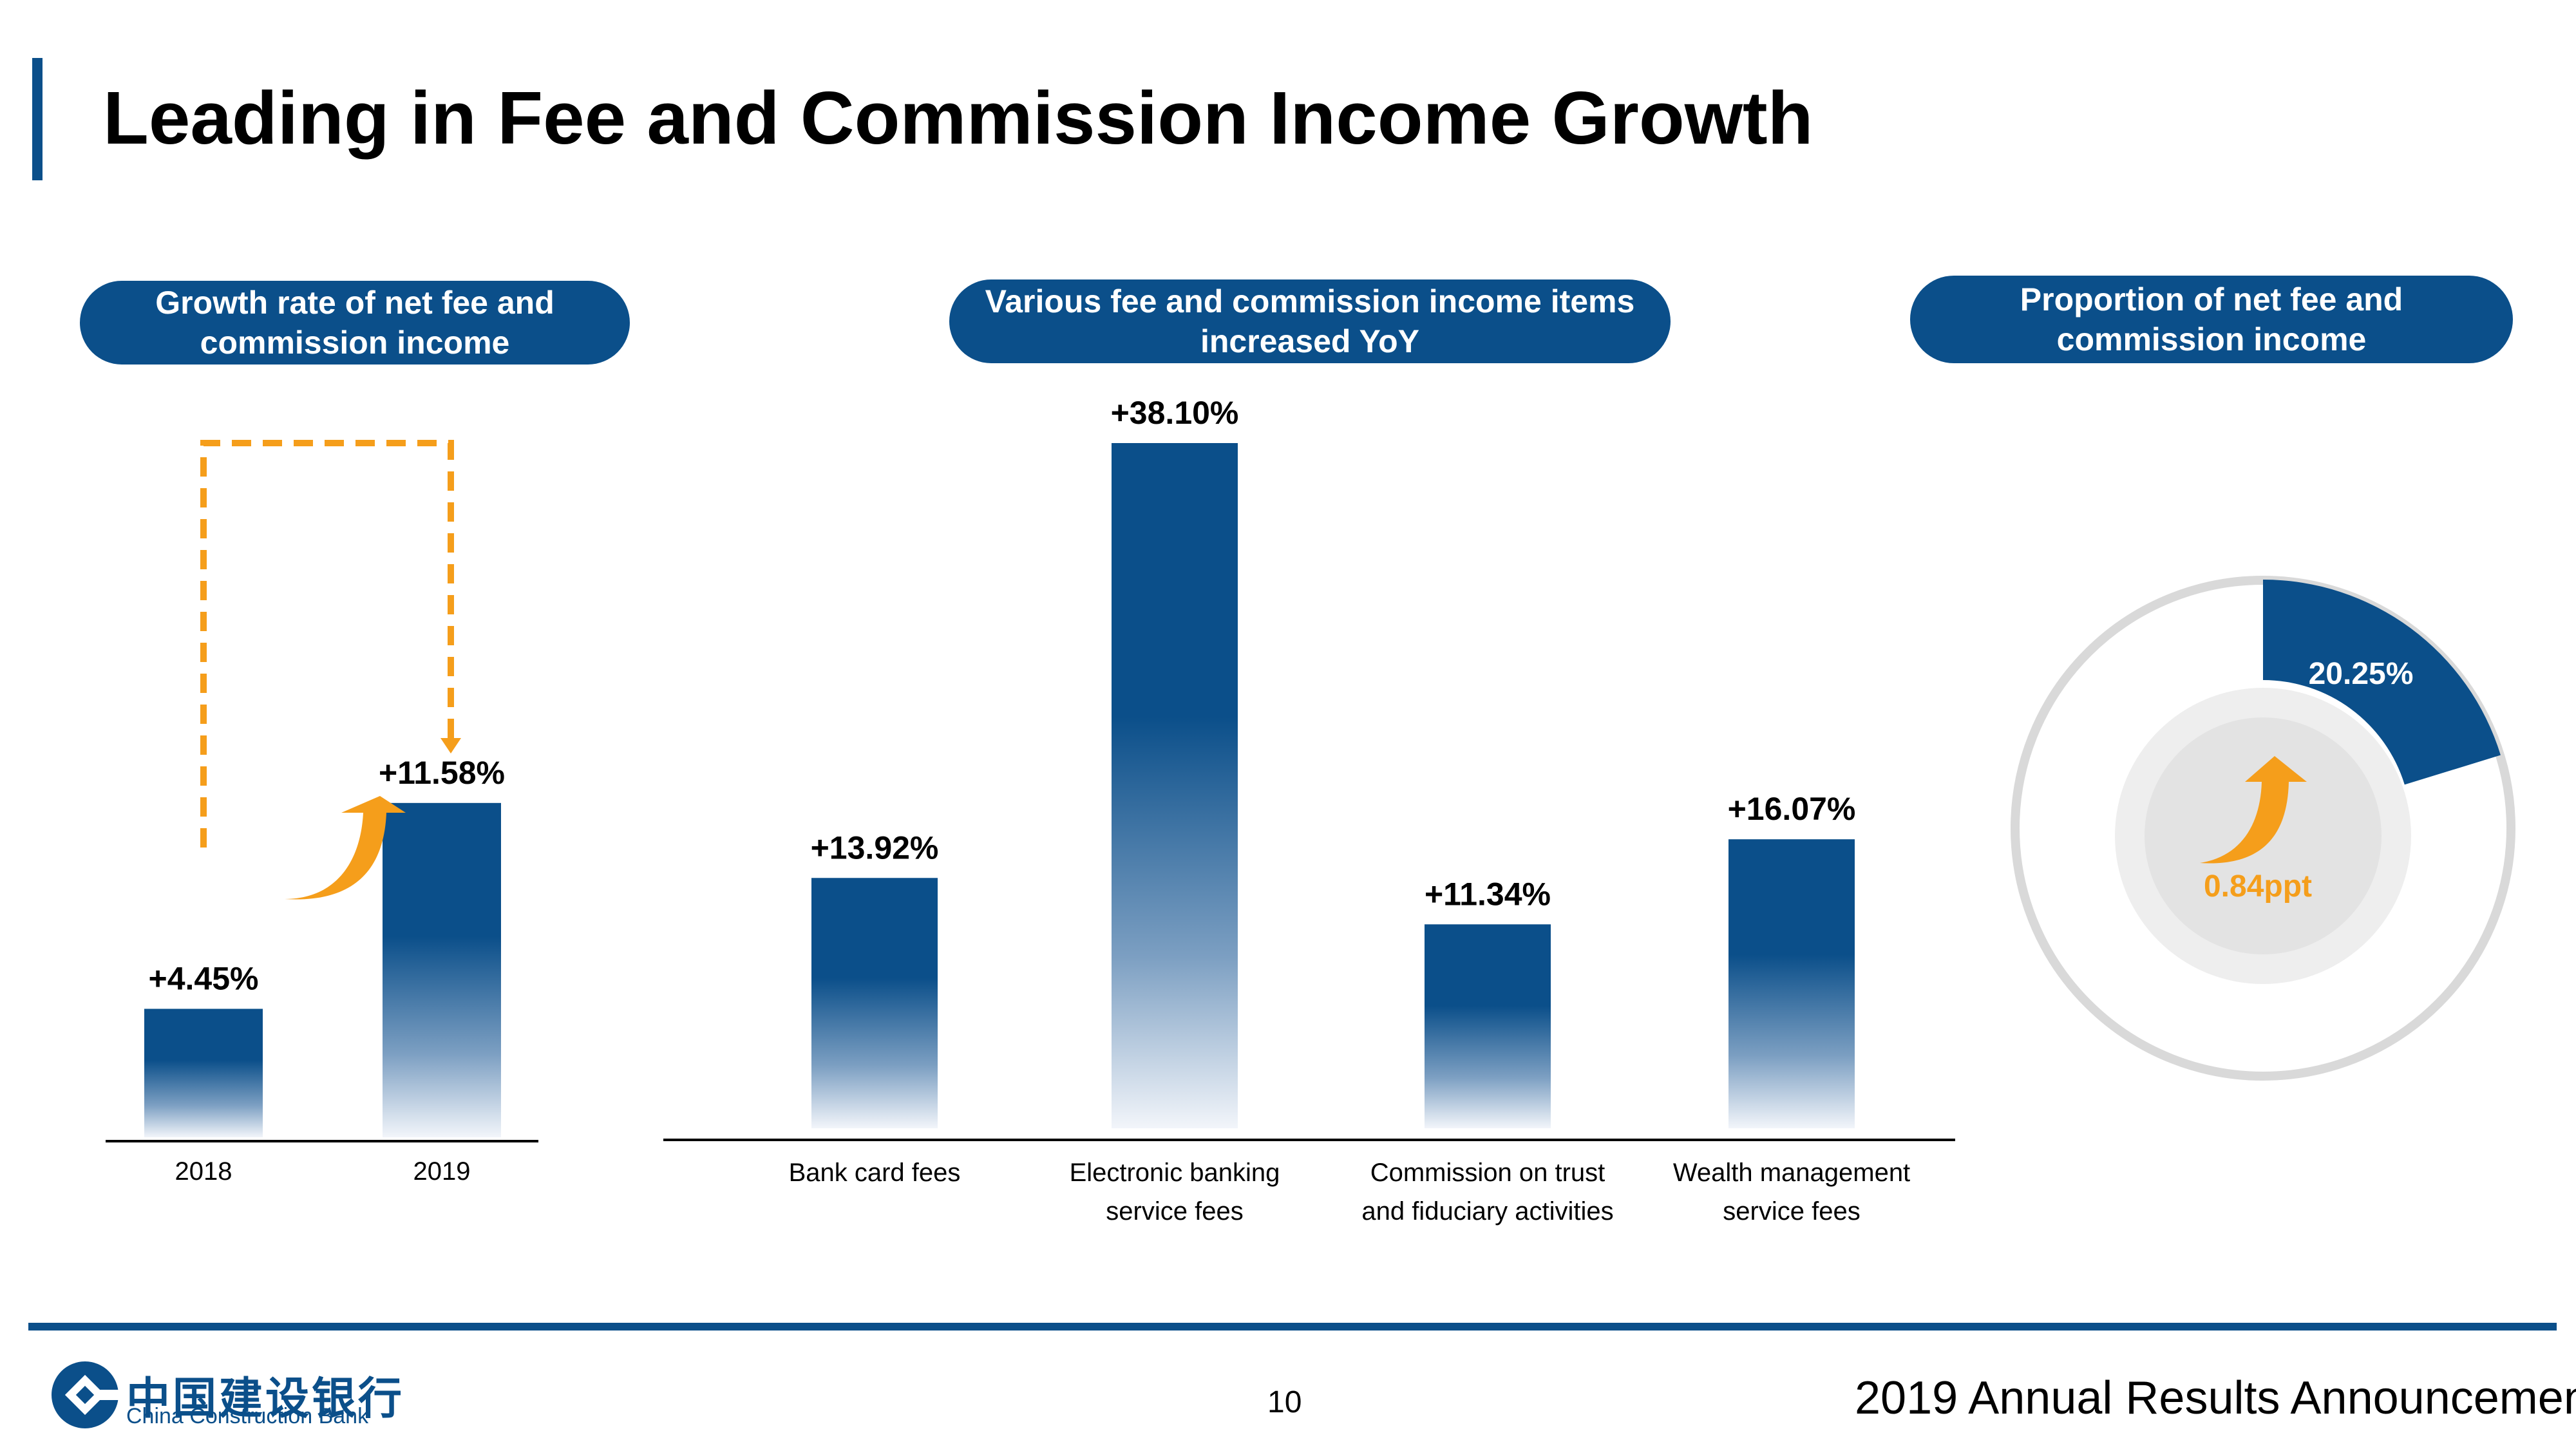  I want to click on chart2-value-label-4: +16.07%, so click(1792, 809).